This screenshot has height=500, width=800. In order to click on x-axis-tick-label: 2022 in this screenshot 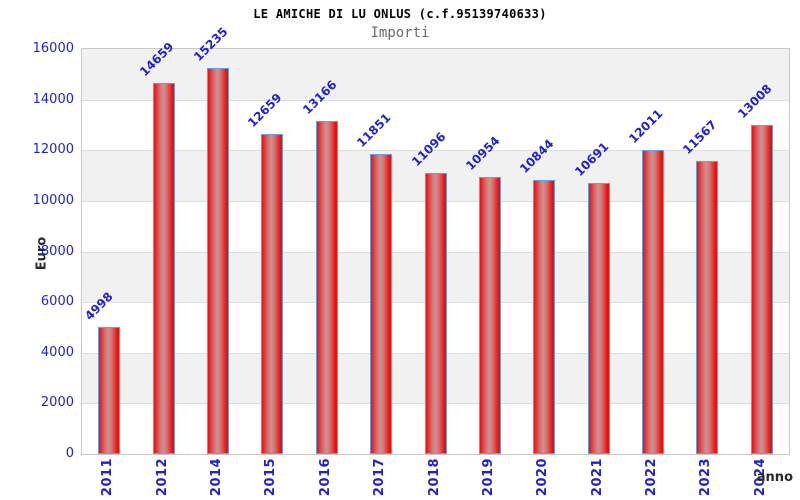, I will do `click(652, 477)`.